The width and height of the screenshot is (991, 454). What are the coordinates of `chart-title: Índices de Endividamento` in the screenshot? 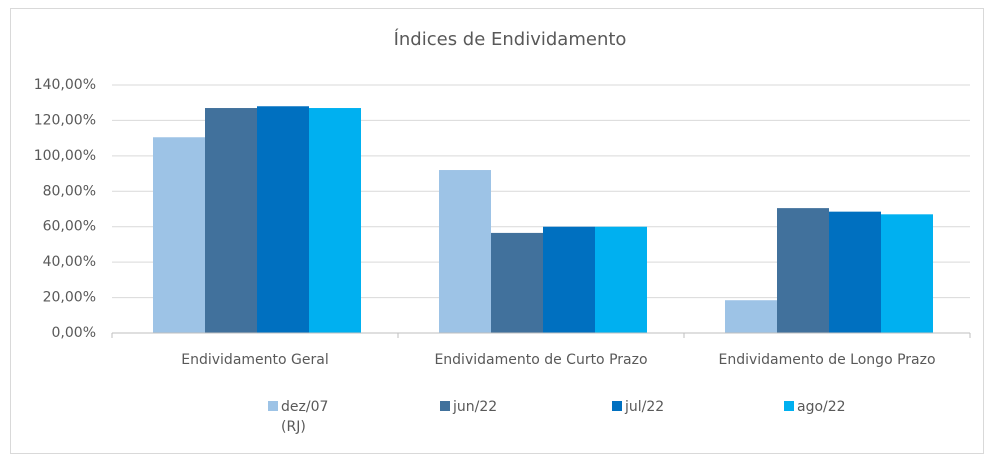 It's located at (510, 39).